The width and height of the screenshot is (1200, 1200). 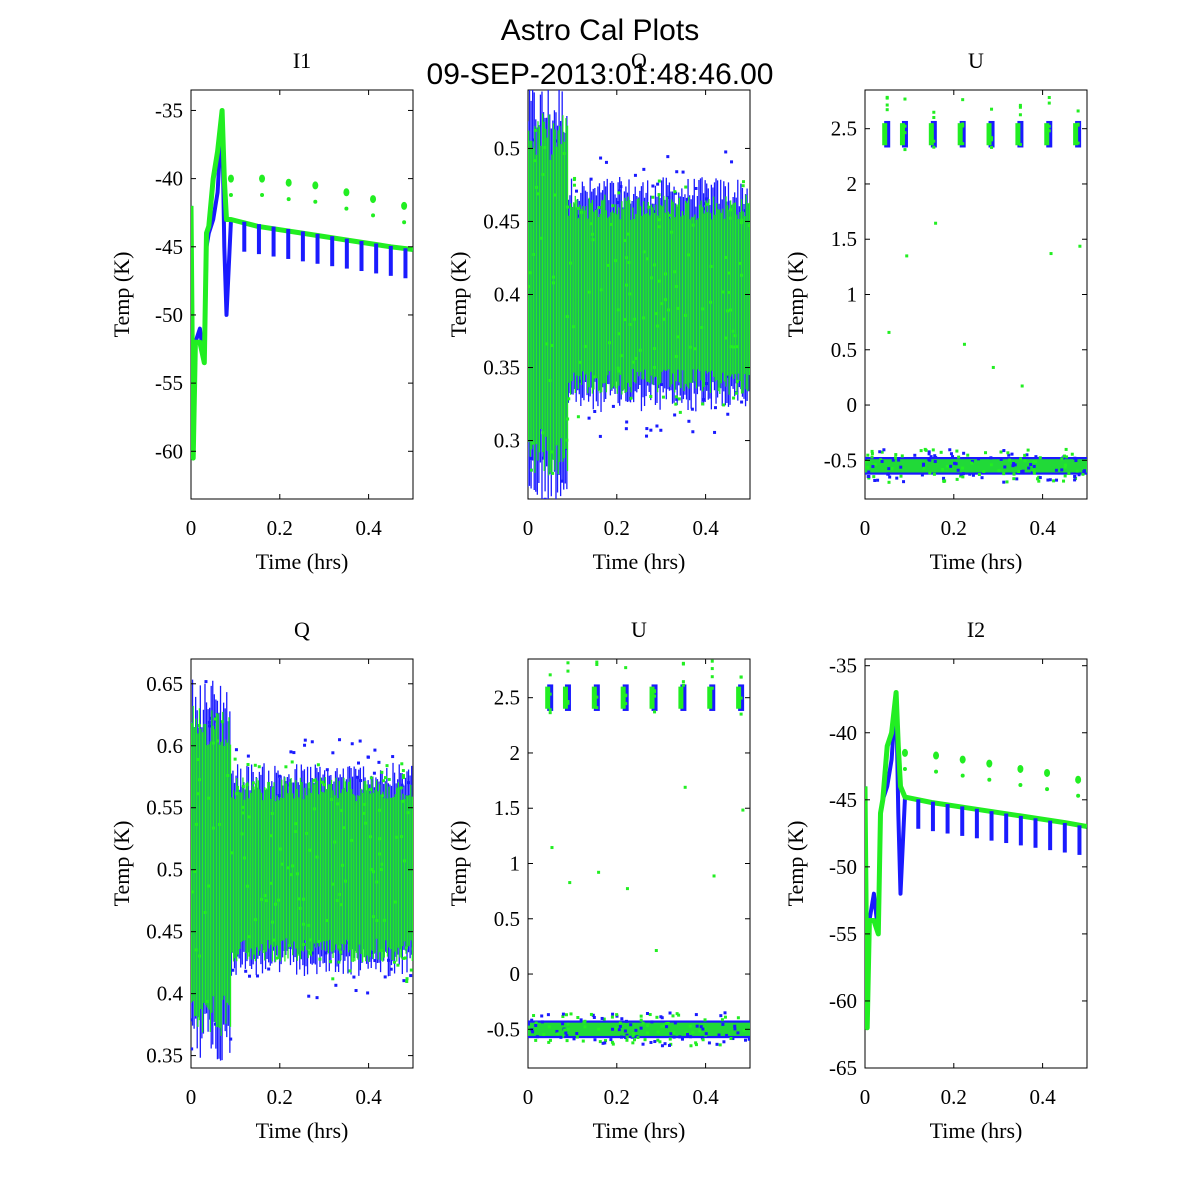 What do you see at coordinates (170, 870) in the screenshot?
I see `y-tick-label: 0.5` at bounding box center [170, 870].